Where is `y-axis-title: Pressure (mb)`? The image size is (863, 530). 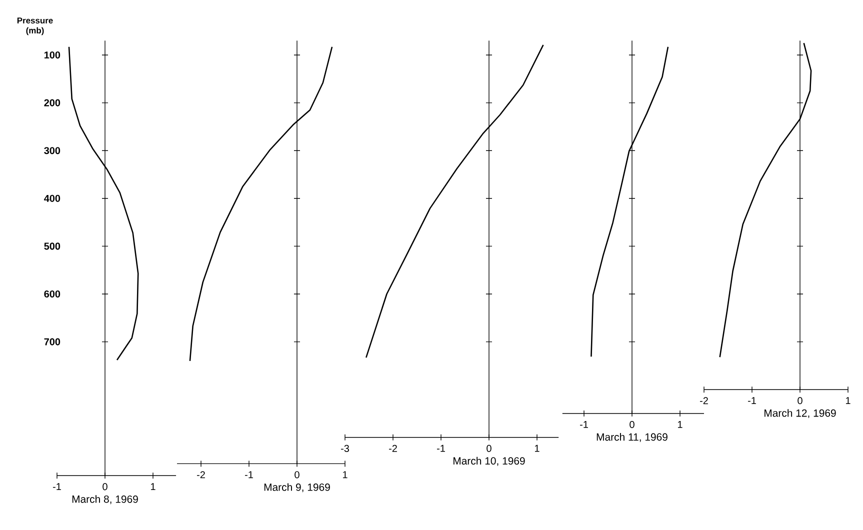 y-axis-title: Pressure (mb) is located at coordinates (35, 27).